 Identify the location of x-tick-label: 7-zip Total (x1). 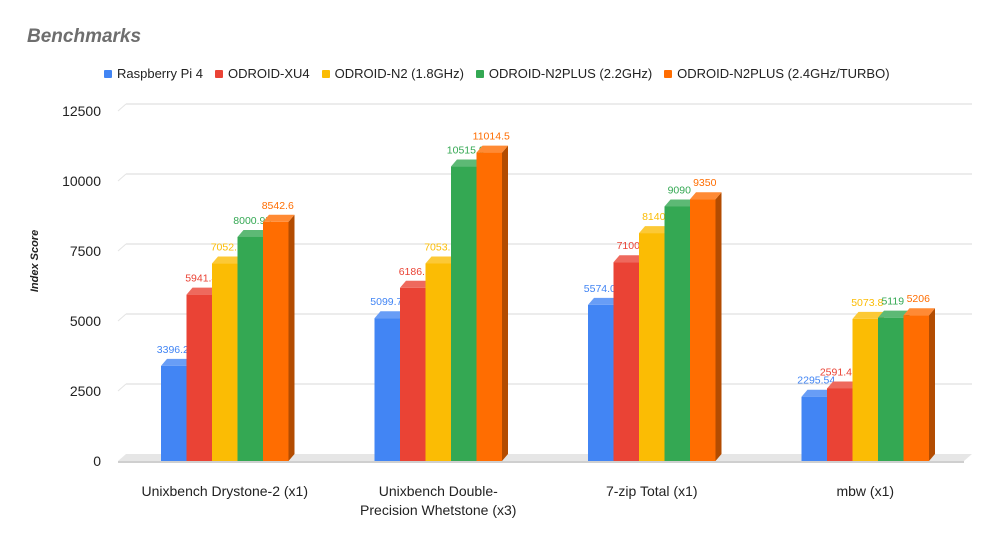
(652, 491).